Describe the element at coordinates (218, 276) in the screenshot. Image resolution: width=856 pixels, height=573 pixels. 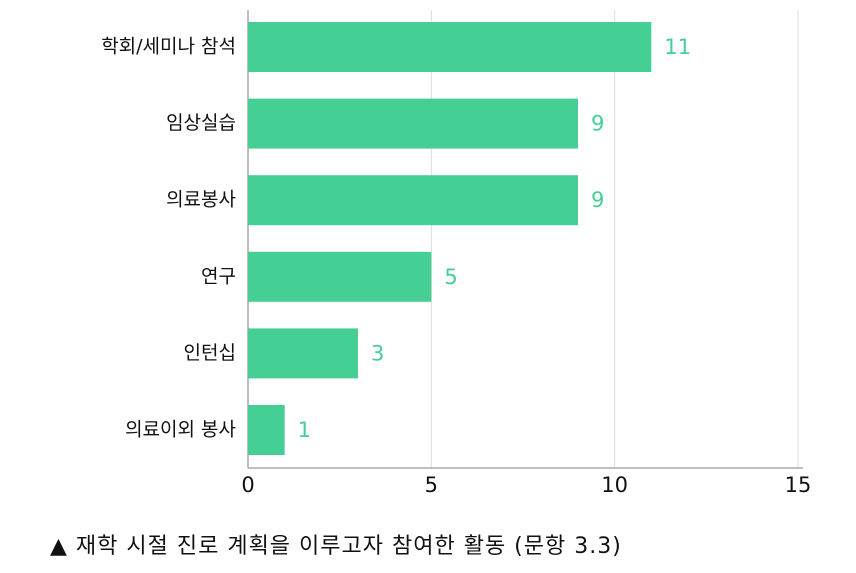
I see `category-label: 연구` at that location.